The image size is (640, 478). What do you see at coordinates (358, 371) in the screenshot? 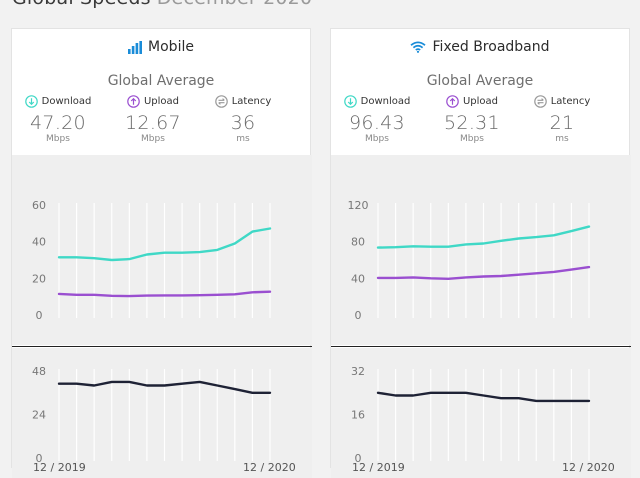
I see `fixed-latency-y-tick: 32` at bounding box center [358, 371].